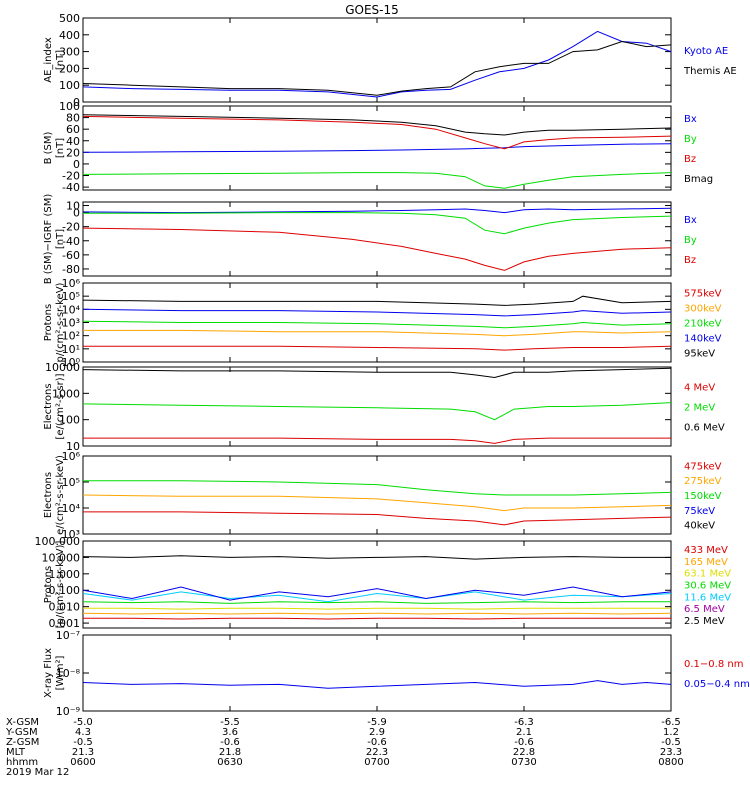 This screenshot has width=750, height=800. What do you see at coordinates (704, 621) in the screenshot?
I see `legend-entry: 2.5 MeV` at bounding box center [704, 621].